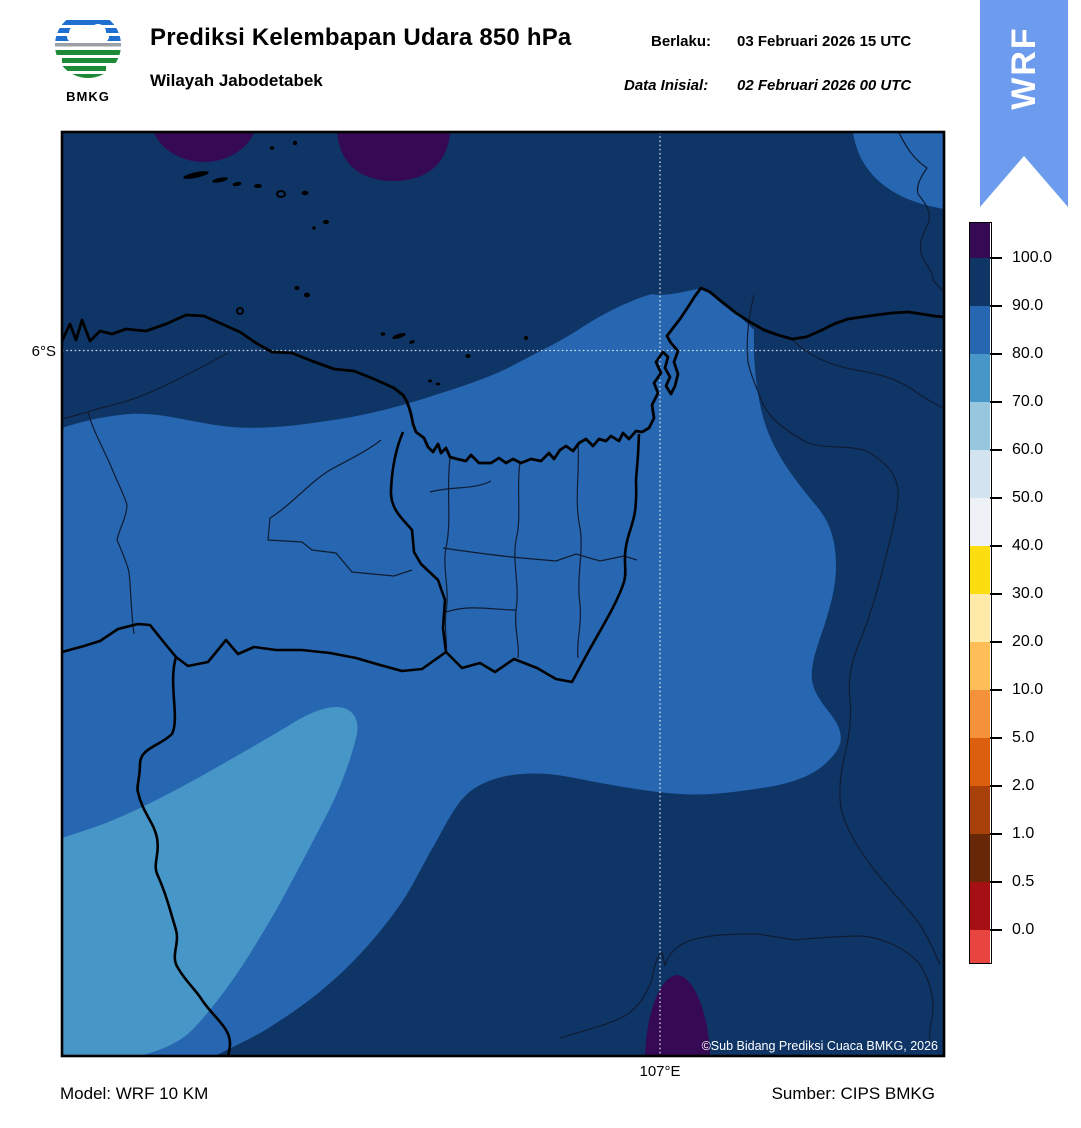  What do you see at coordinates (824, 41) in the screenshot?
I see `valid-time-value: 03 Februari 2026 15 UTC` at bounding box center [824, 41].